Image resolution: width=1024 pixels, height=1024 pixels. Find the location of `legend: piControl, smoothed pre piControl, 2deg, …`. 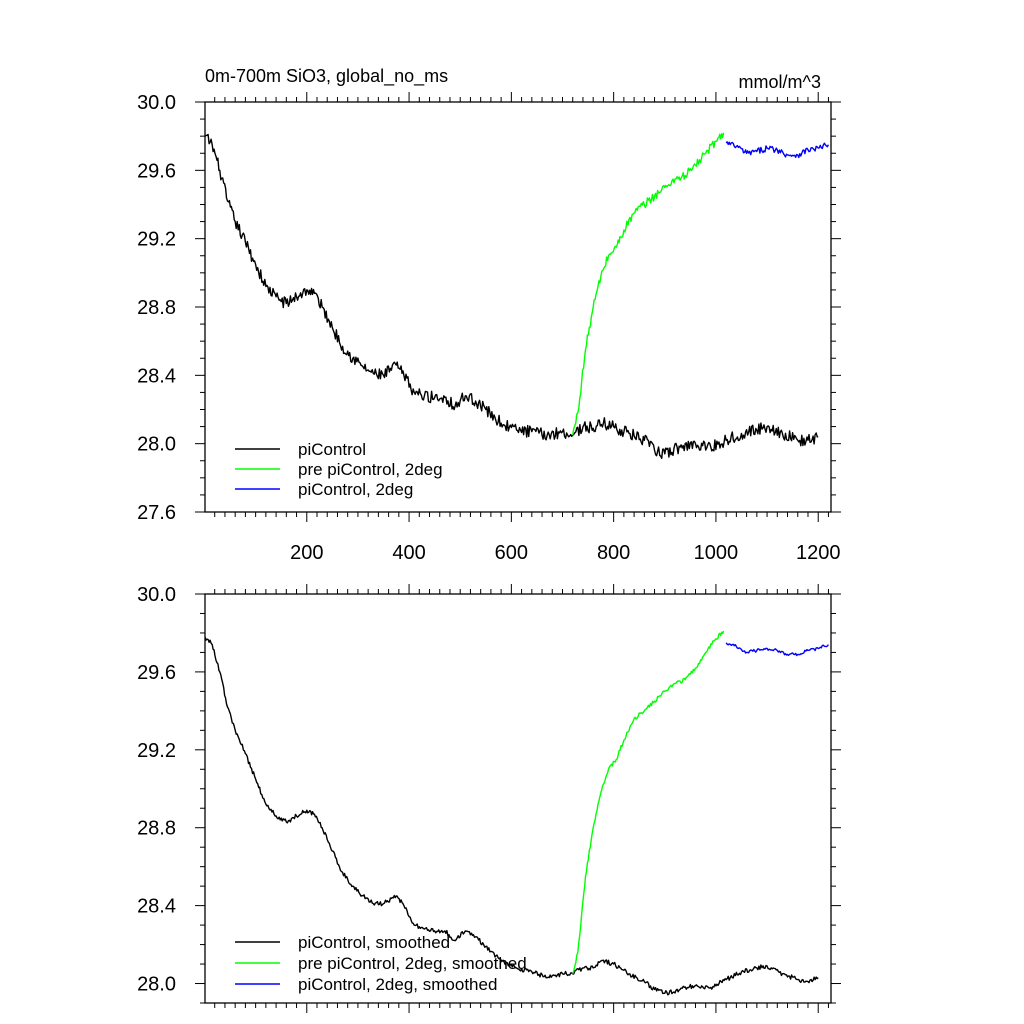

legend: piControl, smoothed pre piControl, 2deg, … is located at coordinates (381, 963).